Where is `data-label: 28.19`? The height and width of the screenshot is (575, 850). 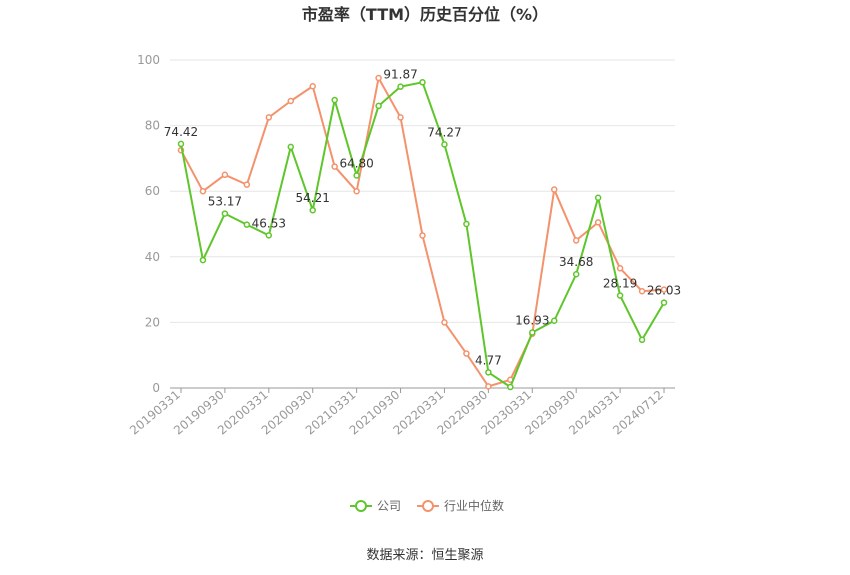
data-label: 28.19 is located at coordinates (620, 284).